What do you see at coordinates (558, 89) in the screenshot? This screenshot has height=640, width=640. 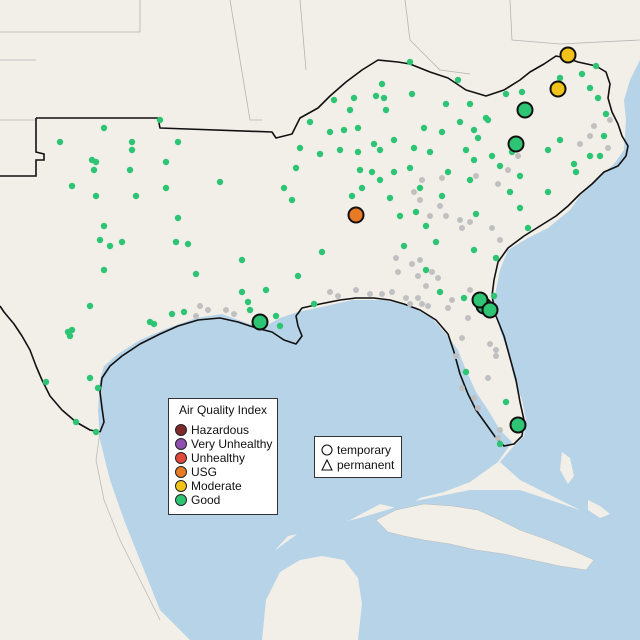 I see `site-marker-moderate` at bounding box center [558, 89].